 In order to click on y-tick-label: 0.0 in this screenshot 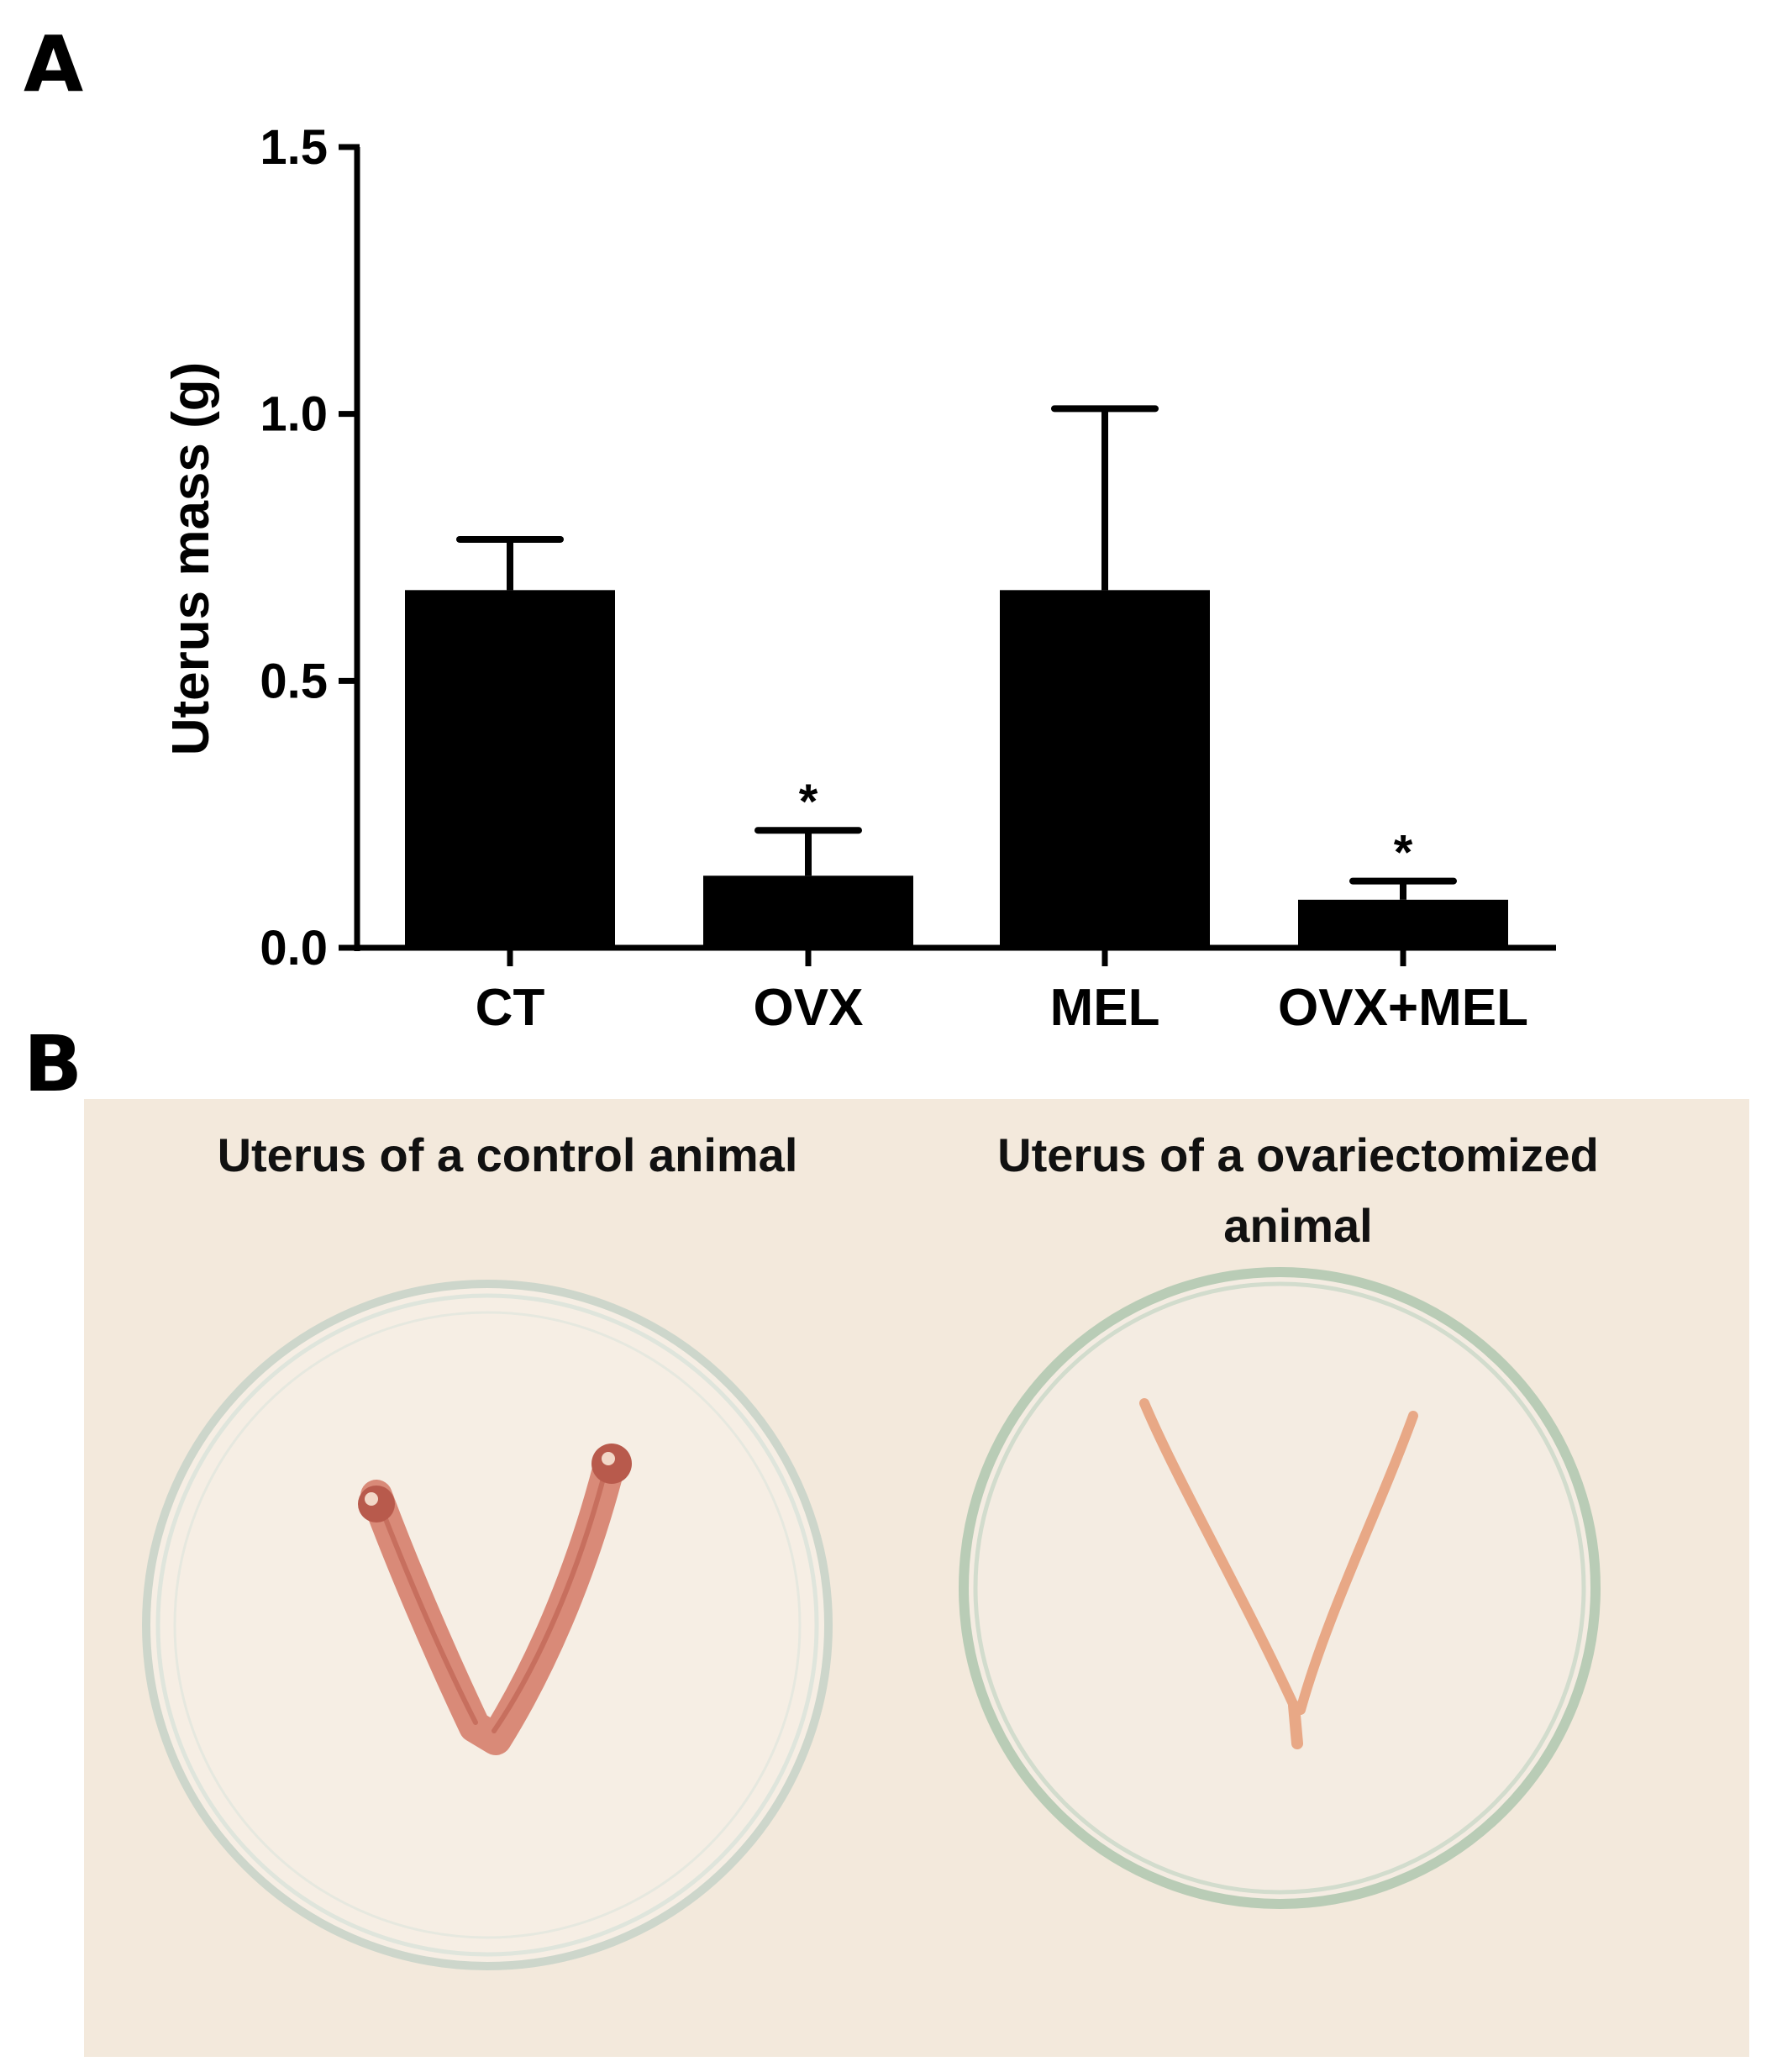, I will do `click(294, 948)`.